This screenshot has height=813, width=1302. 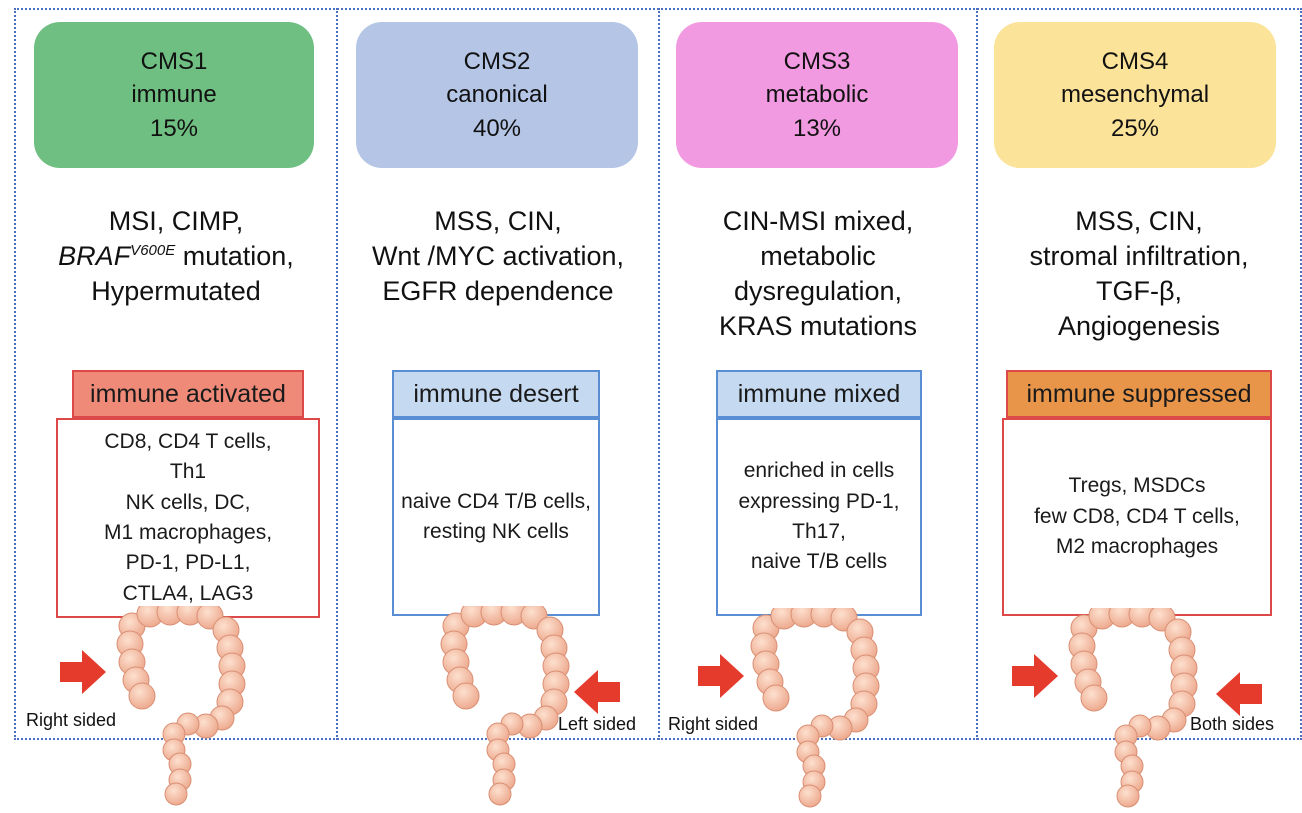 I want to click on cms1-cell-3: NK cells, DC,, so click(x=188, y=502).